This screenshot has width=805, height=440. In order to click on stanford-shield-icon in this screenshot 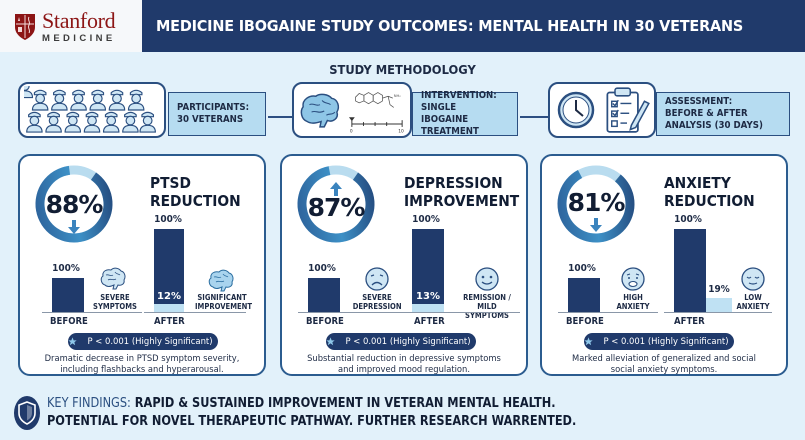, I will do `click(25, 27)`.